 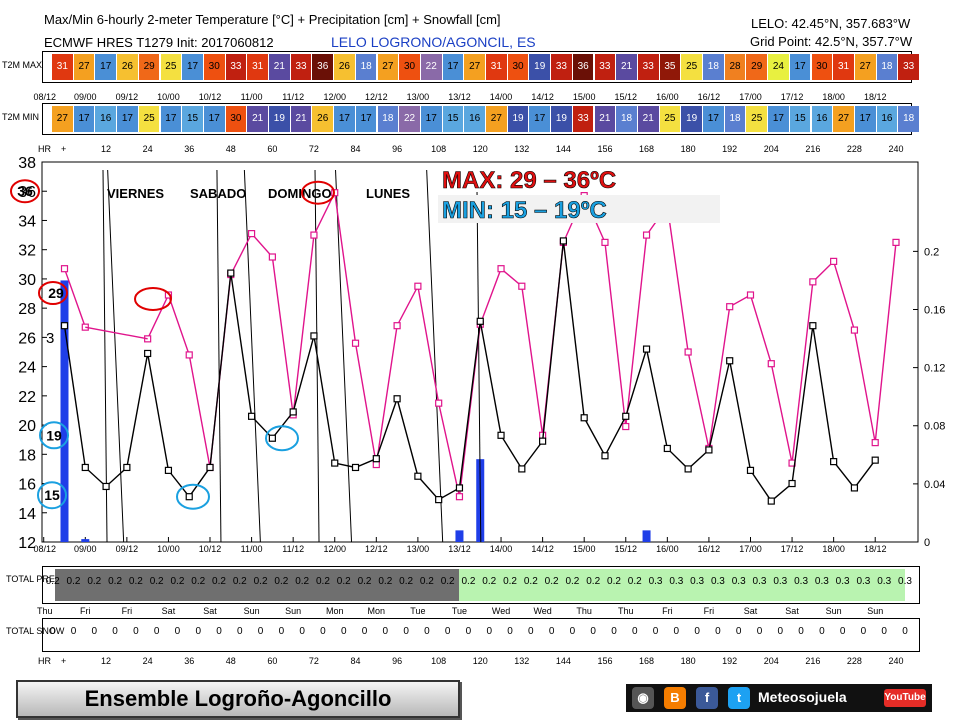 I want to click on hour-label: 240, so click(x=896, y=149).